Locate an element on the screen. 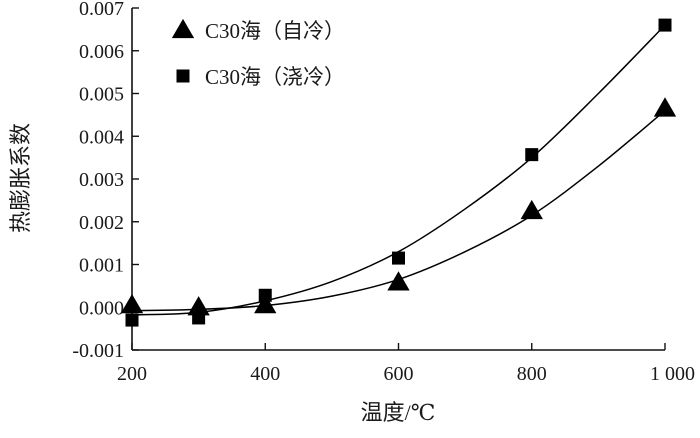  y-tick-label: 0.004 is located at coordinates (101, 137).